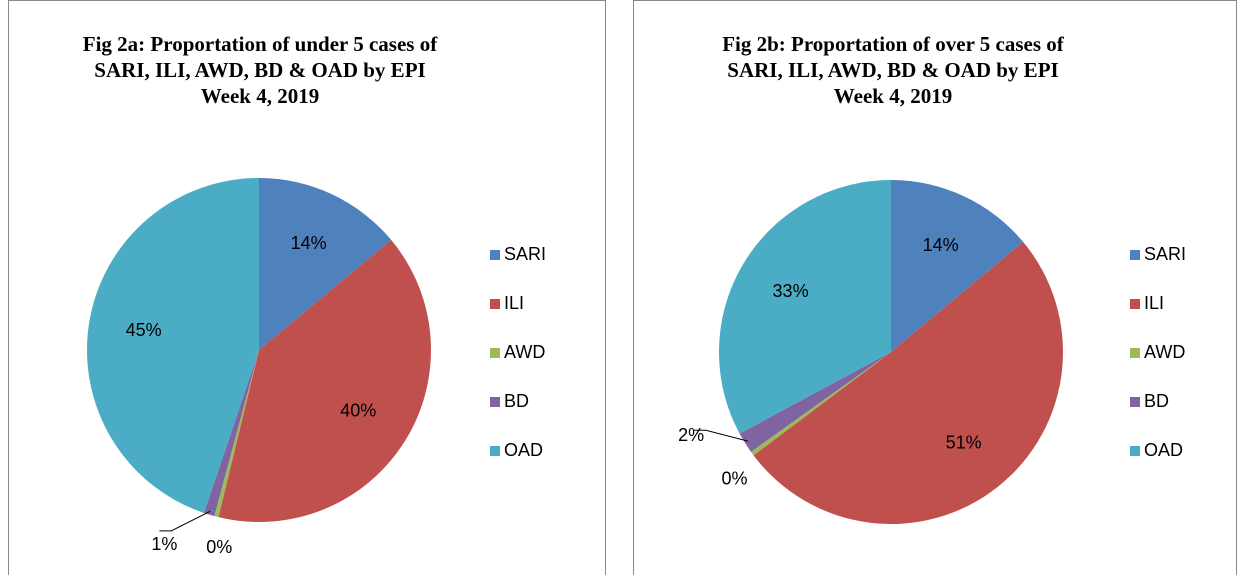  I want to click on chart-title: Fig 2b: Proportation of over 5 cases of, so click(893, 44).